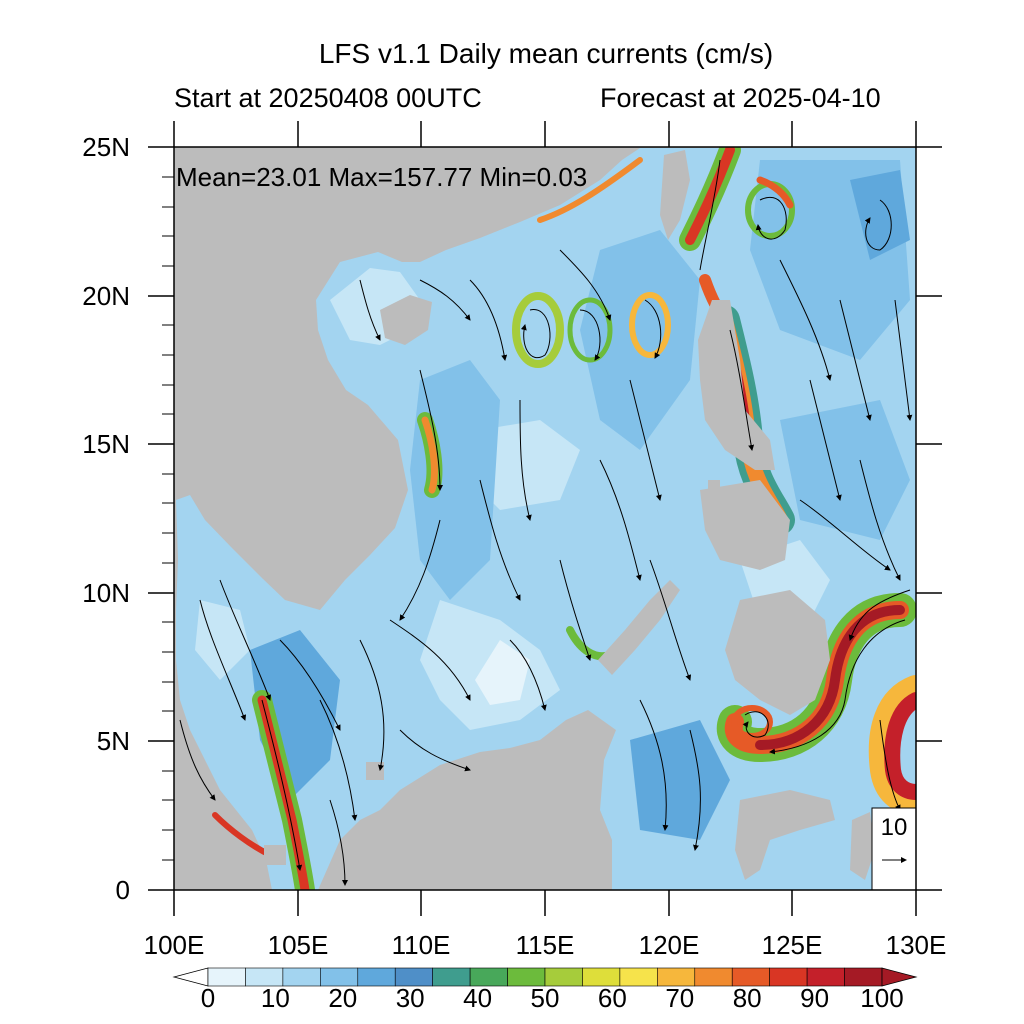 The height and width of the screenshot is (1024, 1024). I want to click on map-title: LFS v1.1 Daily mean currents (cm/s), so click(546, 53).